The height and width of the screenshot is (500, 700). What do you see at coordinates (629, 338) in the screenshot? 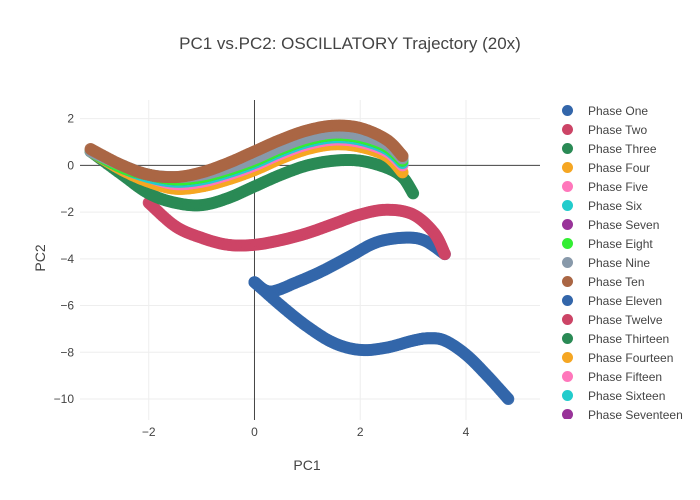
I see `legend-label: Phase Thirteen` at bounding box center [629, 338].